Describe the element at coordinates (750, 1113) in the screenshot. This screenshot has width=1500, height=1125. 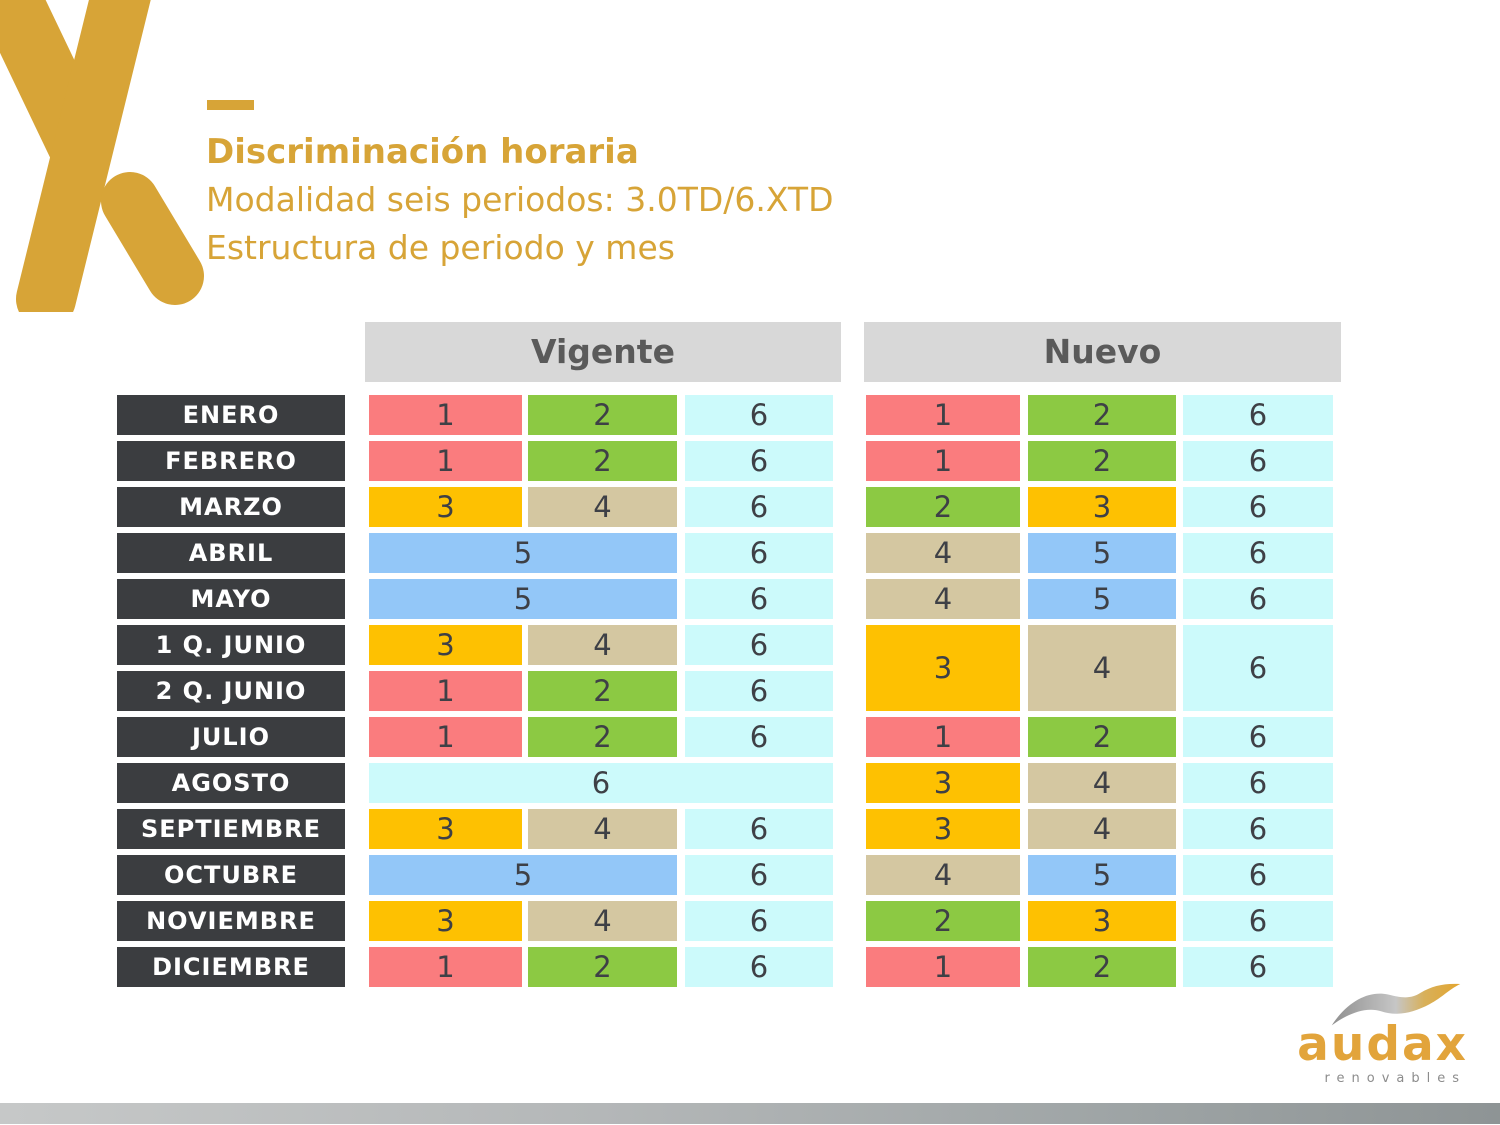
I see `footer-gradient-bar` at that location.